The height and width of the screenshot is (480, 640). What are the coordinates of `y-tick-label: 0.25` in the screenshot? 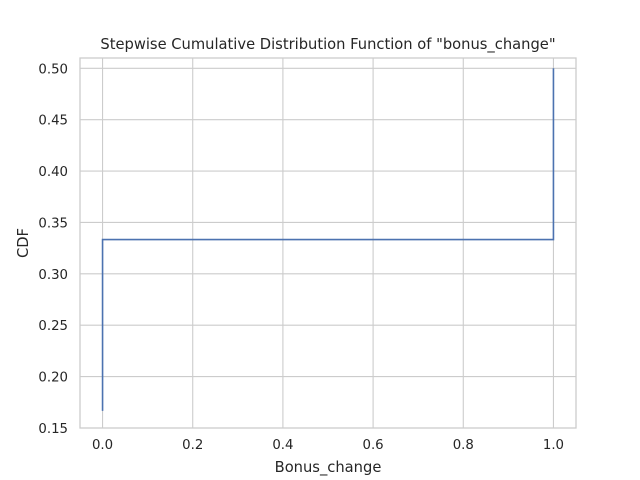 It's located at (53, 326).